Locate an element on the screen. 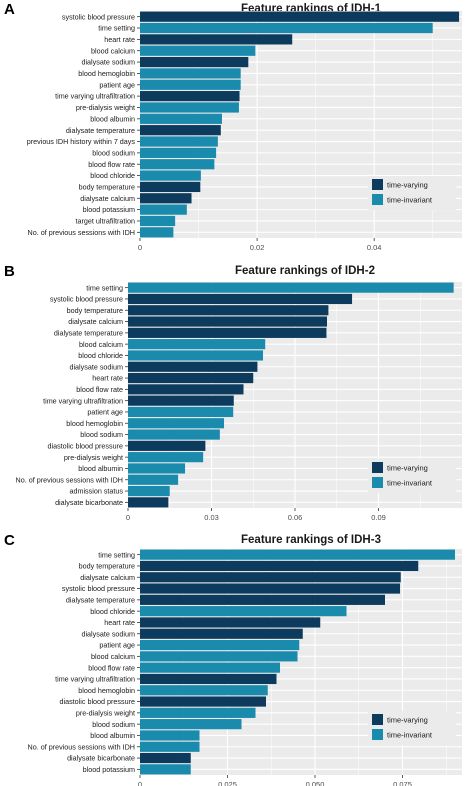 The width and height of the screenshot is (474, 786). x-tick-label: 0.04 is located at coordinates (374, 247).